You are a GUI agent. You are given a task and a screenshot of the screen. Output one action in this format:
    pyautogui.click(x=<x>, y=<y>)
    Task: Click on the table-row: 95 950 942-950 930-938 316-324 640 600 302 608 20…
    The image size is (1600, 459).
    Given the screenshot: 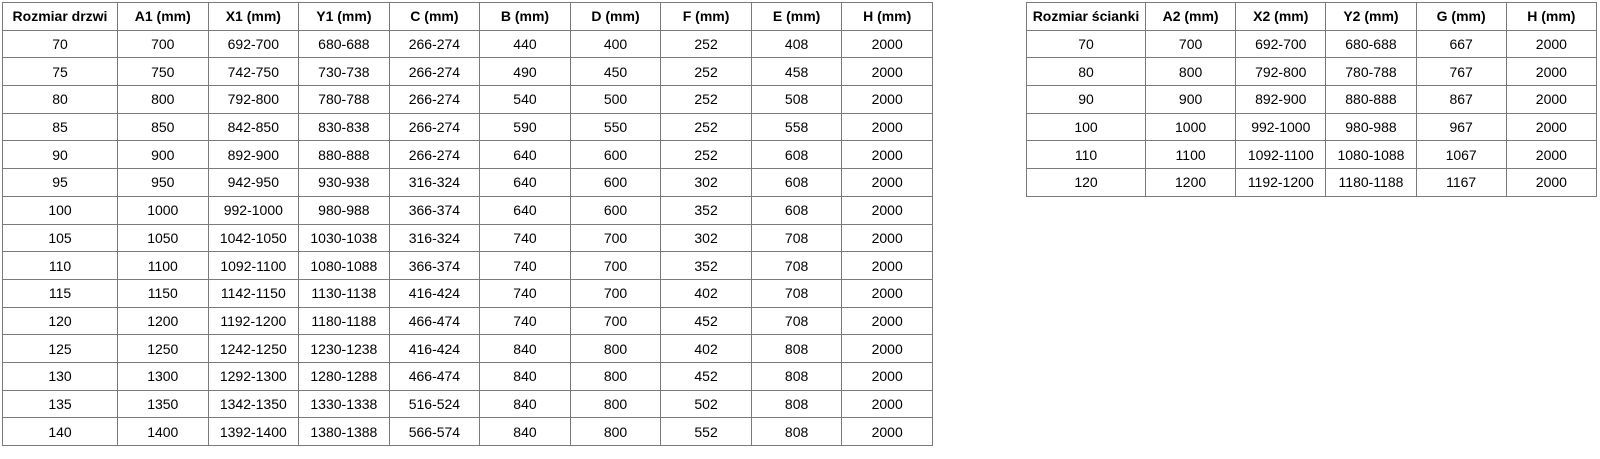 What is the action you would take?
    pyautogui.click(x=467, y=182)
    